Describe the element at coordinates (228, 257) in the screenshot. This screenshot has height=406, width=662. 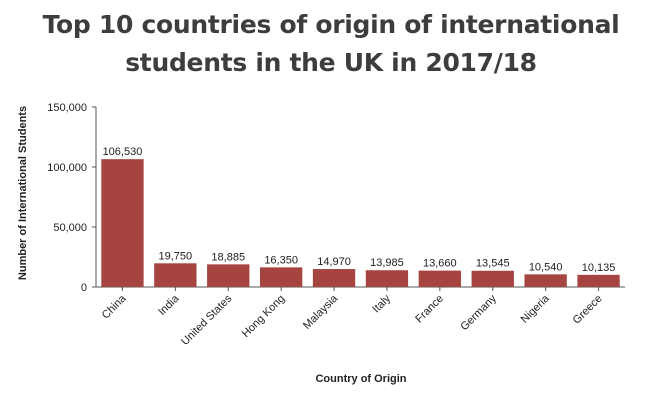
I see `data-label: 18,885` at that location.